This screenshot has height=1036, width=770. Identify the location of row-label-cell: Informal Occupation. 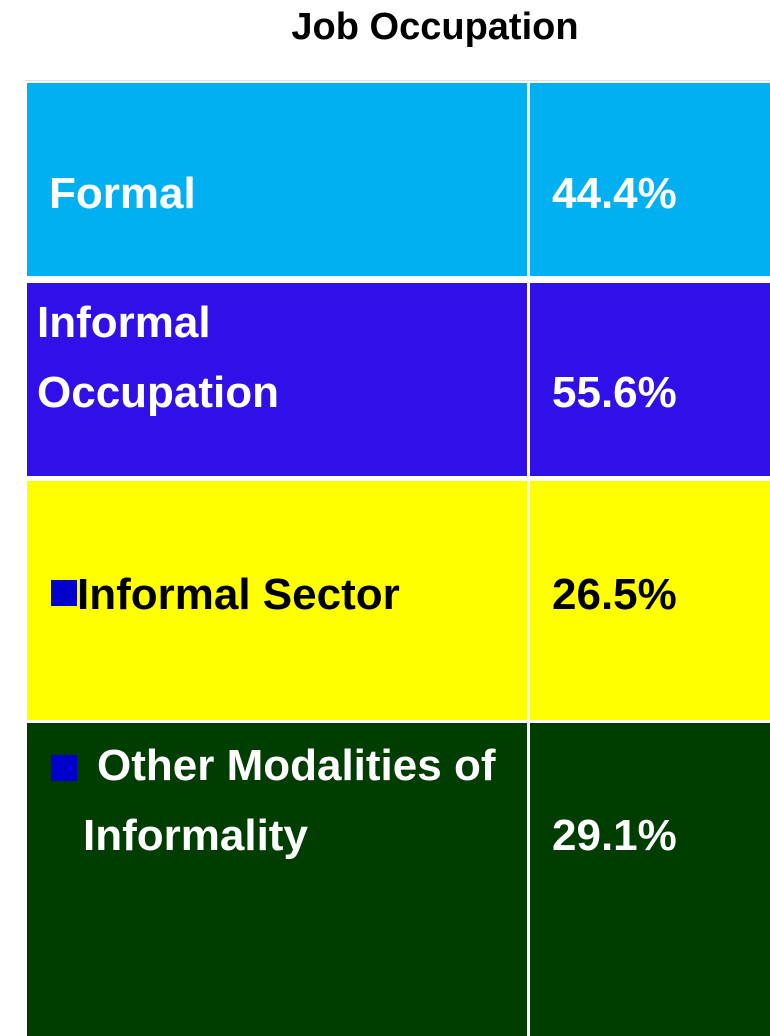
(277, 379).